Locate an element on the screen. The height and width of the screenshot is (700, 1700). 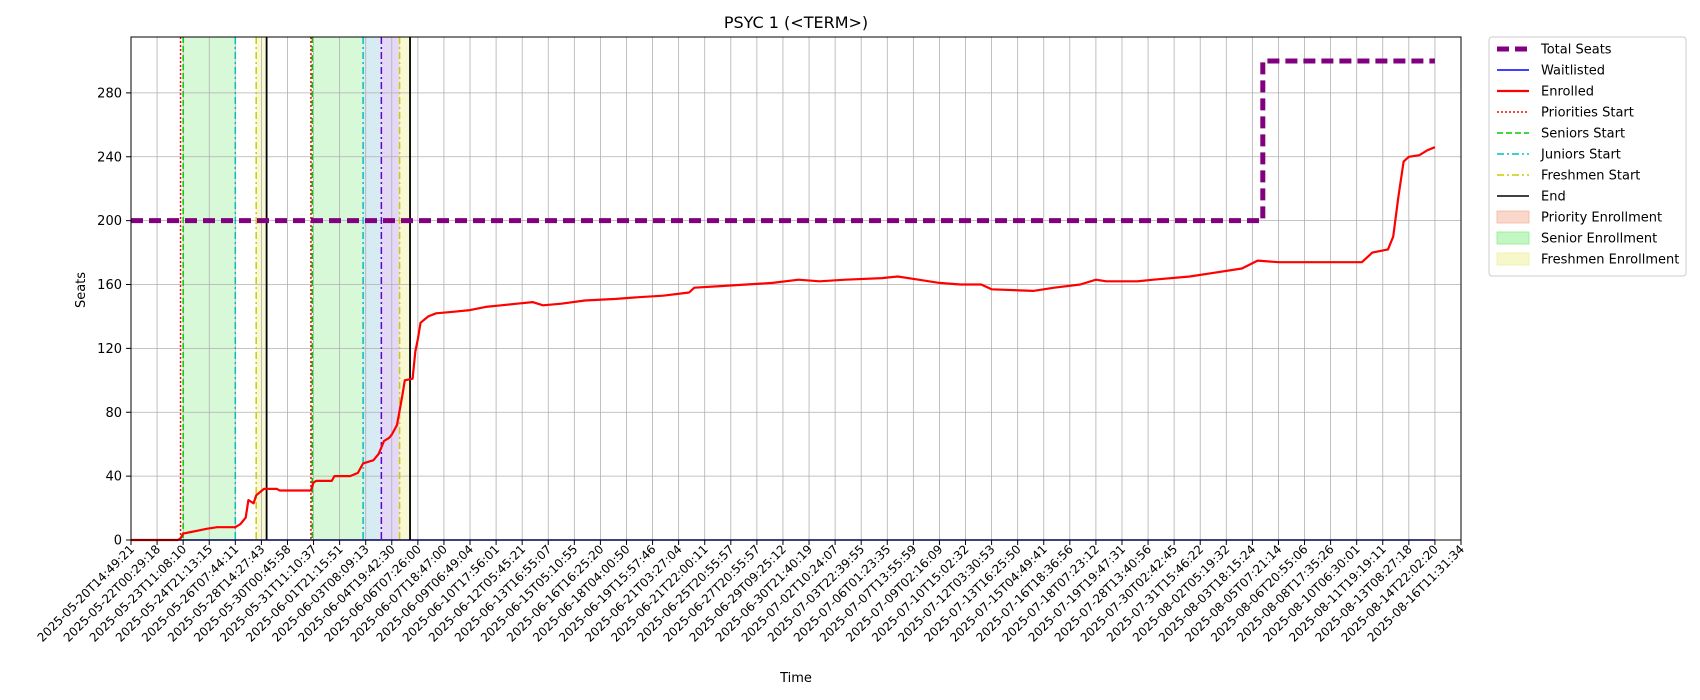
shaded-regions is located at coordinates (297, 288).